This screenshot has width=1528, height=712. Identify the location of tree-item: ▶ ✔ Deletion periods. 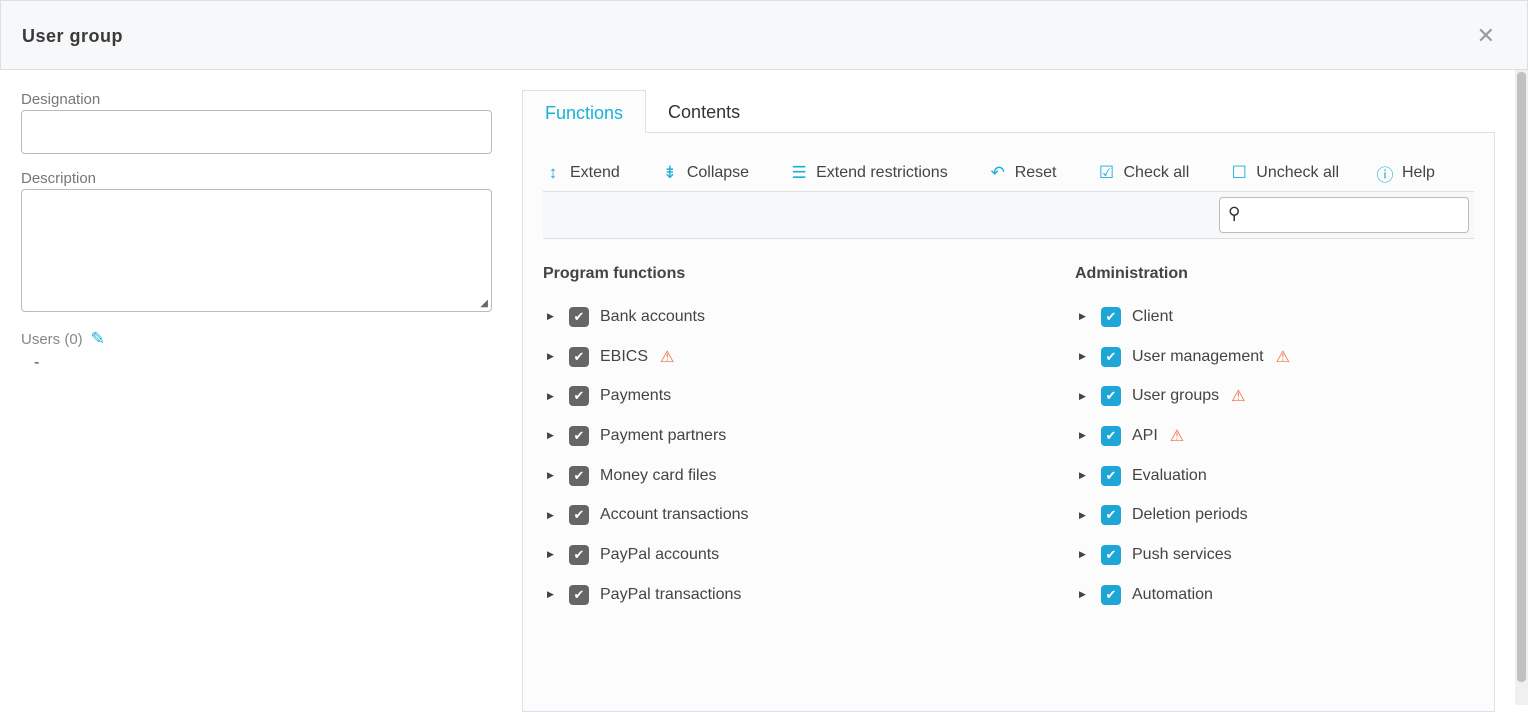
(1182, 515).